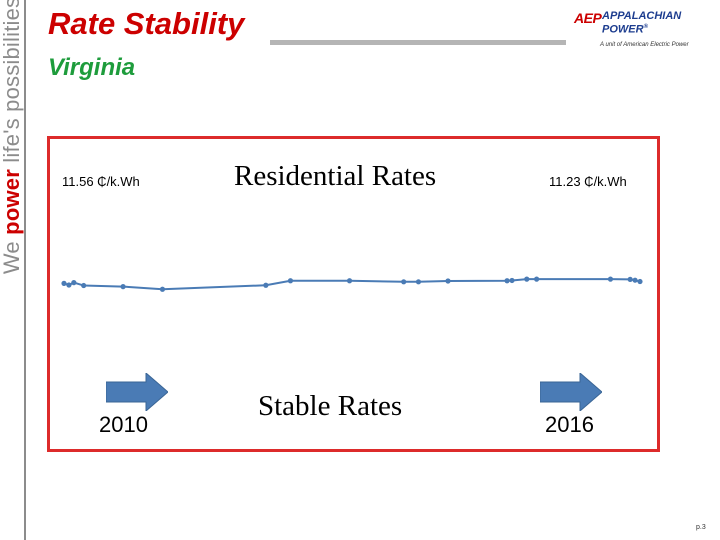 The image size is (720, 540). What do you see at coordinates (12, 85) in the screenshot?
I see `tagline-suffix: life's possibilities` at bounding box center [12, 85].